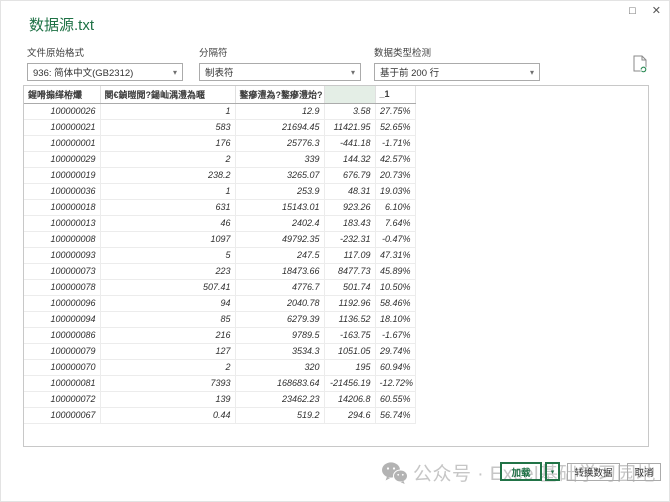 This screenshot has width=670, height=502. I want to click on table-cell: 27.75%, so click(395, 111).